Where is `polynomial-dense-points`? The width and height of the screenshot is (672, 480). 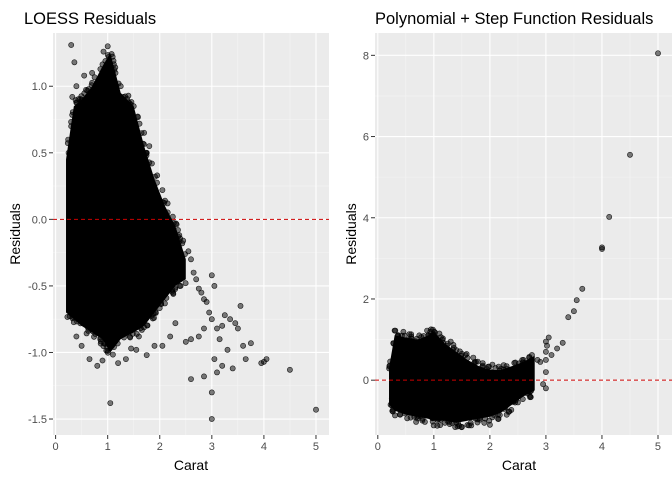
polynomial-dense-points is located at coordinates (460, 378).